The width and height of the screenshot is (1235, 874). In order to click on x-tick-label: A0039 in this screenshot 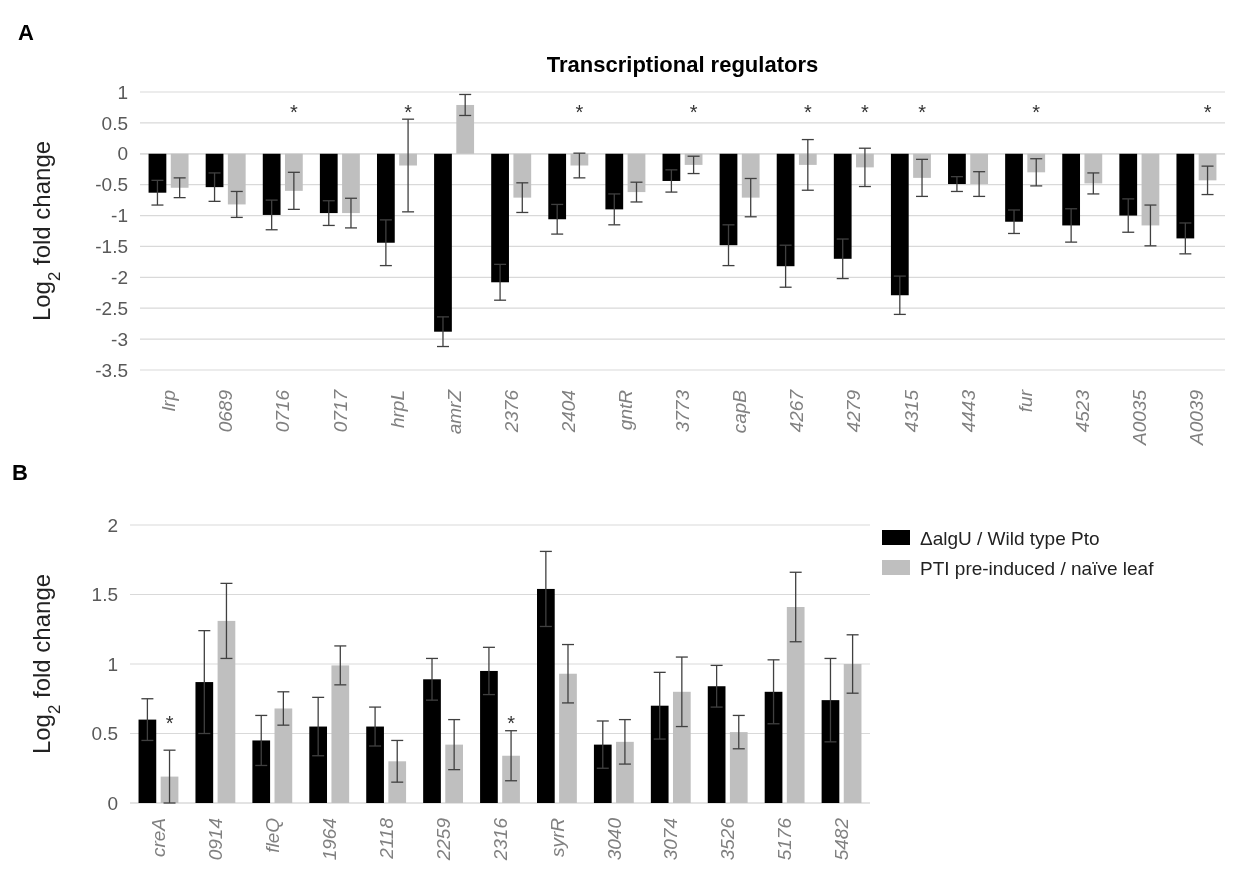, I will do `click(1197, 417)`.